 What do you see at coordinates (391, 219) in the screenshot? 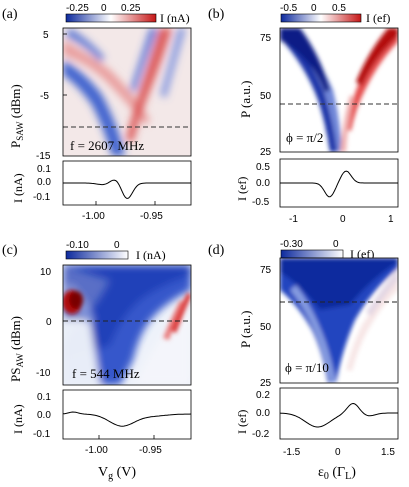
I see `x-tick: 1` at bounding box center [391, 219].